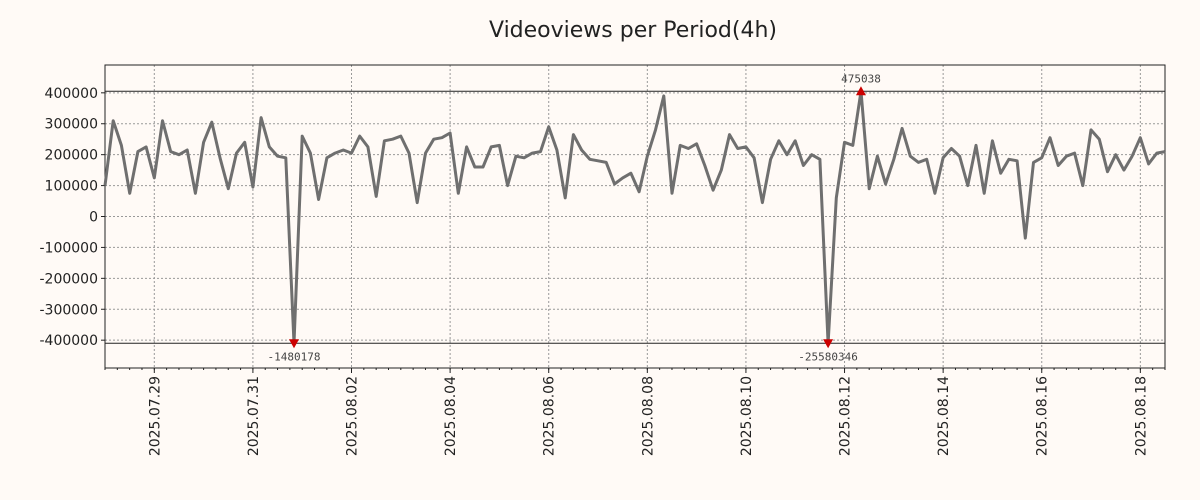  What do you see at coordinates (71, 94) in the screenshot?
I see `y-tick-label: 400000` at bounding box center [71, 94].